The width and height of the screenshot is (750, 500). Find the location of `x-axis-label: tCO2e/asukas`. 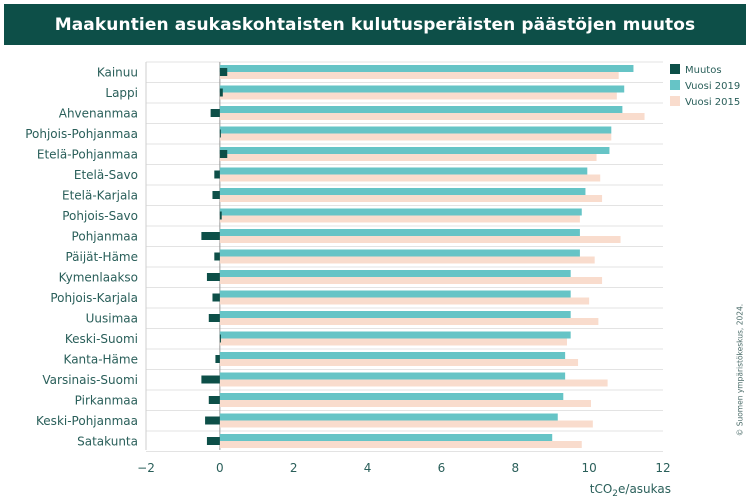

x-axis-label: tCO2e/asukas is located at coordinates (630, 490).